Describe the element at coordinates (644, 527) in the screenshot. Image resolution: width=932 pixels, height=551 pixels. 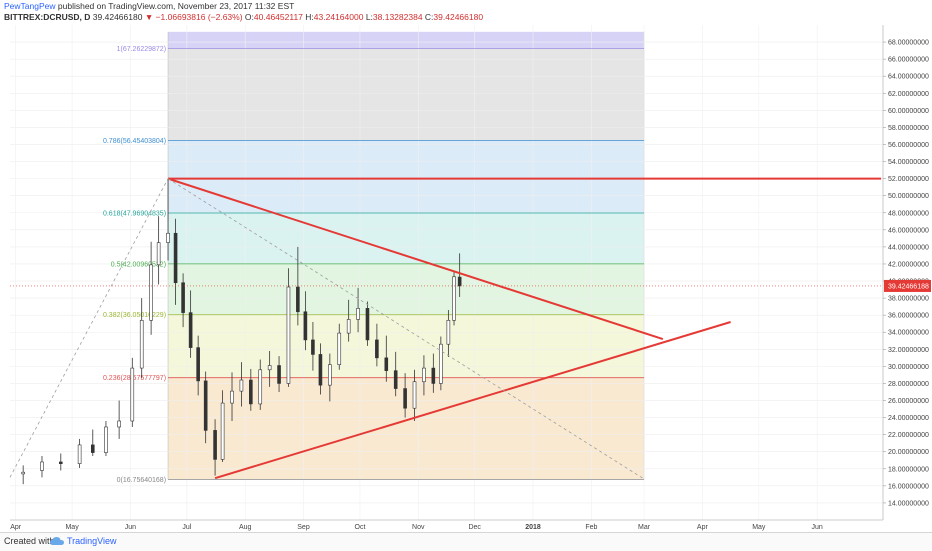
I see `time-axis-label: Mar` at that location.